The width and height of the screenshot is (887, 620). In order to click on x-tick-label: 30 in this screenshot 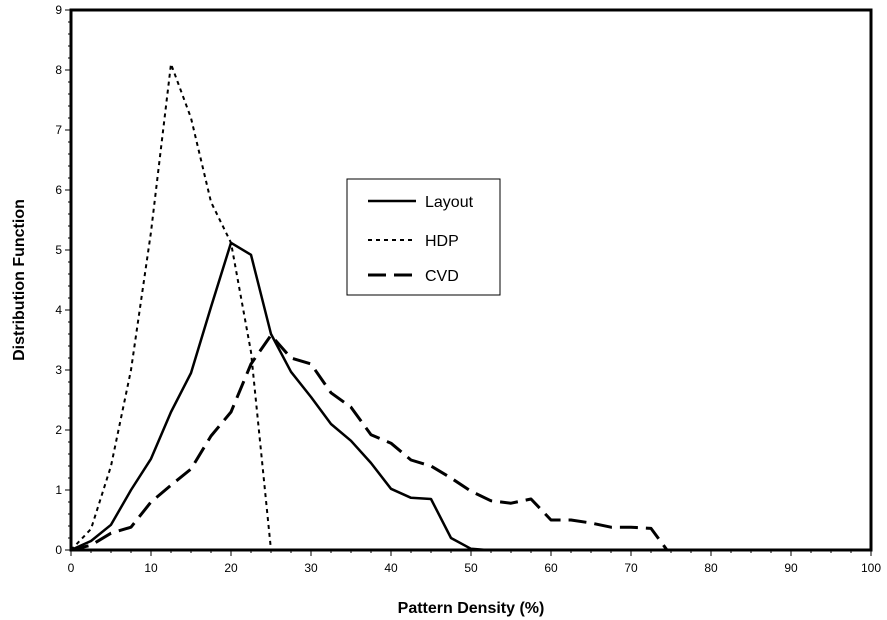, I will do `click(311, 568)`.